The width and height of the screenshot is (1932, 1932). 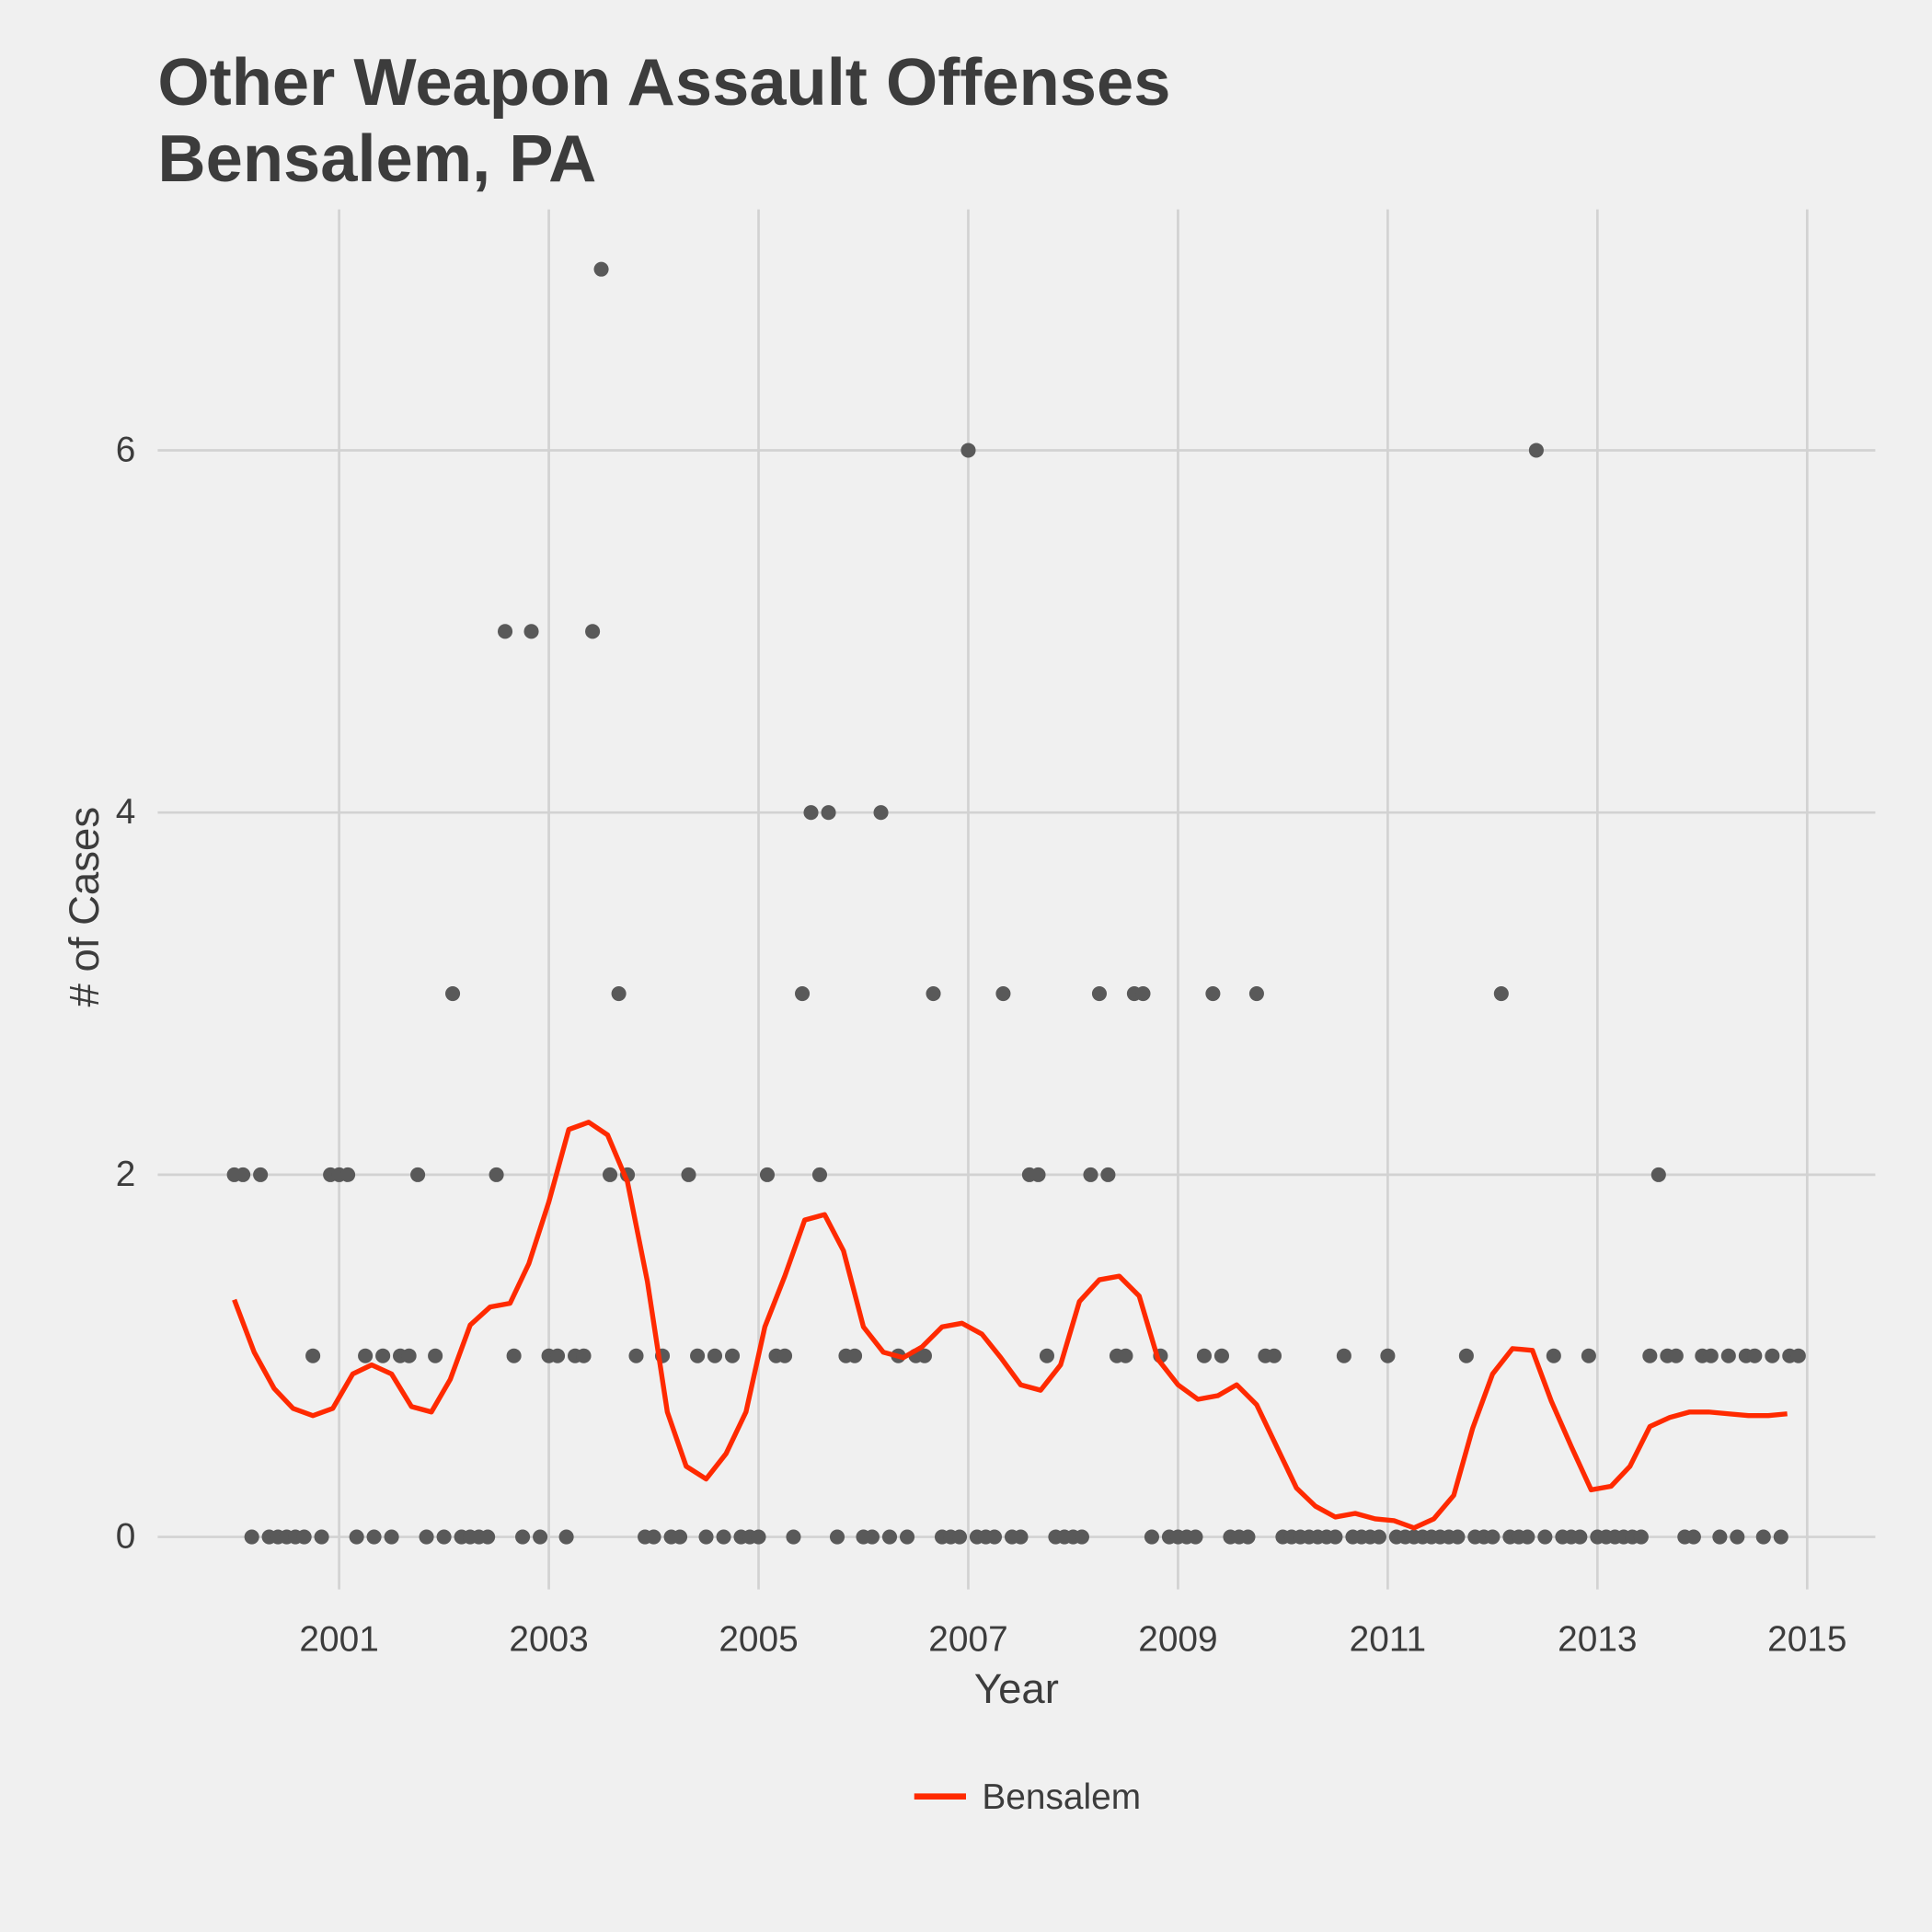 What do you see at coordinates (376, 159) in the screenshot?
I see `chart-title: Bensalem, PA` at bounding box center [376, 159].